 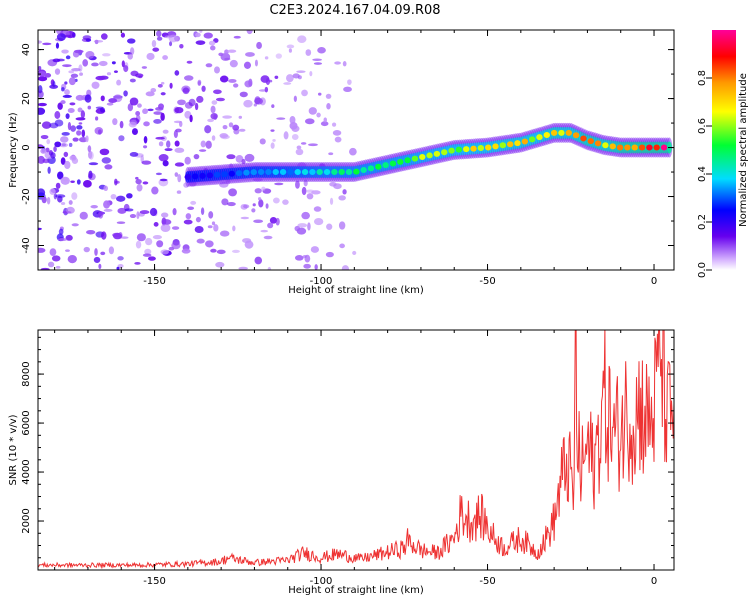 I want to click on colorbar-tick-label: 0.8, so click(x=702, y=78).